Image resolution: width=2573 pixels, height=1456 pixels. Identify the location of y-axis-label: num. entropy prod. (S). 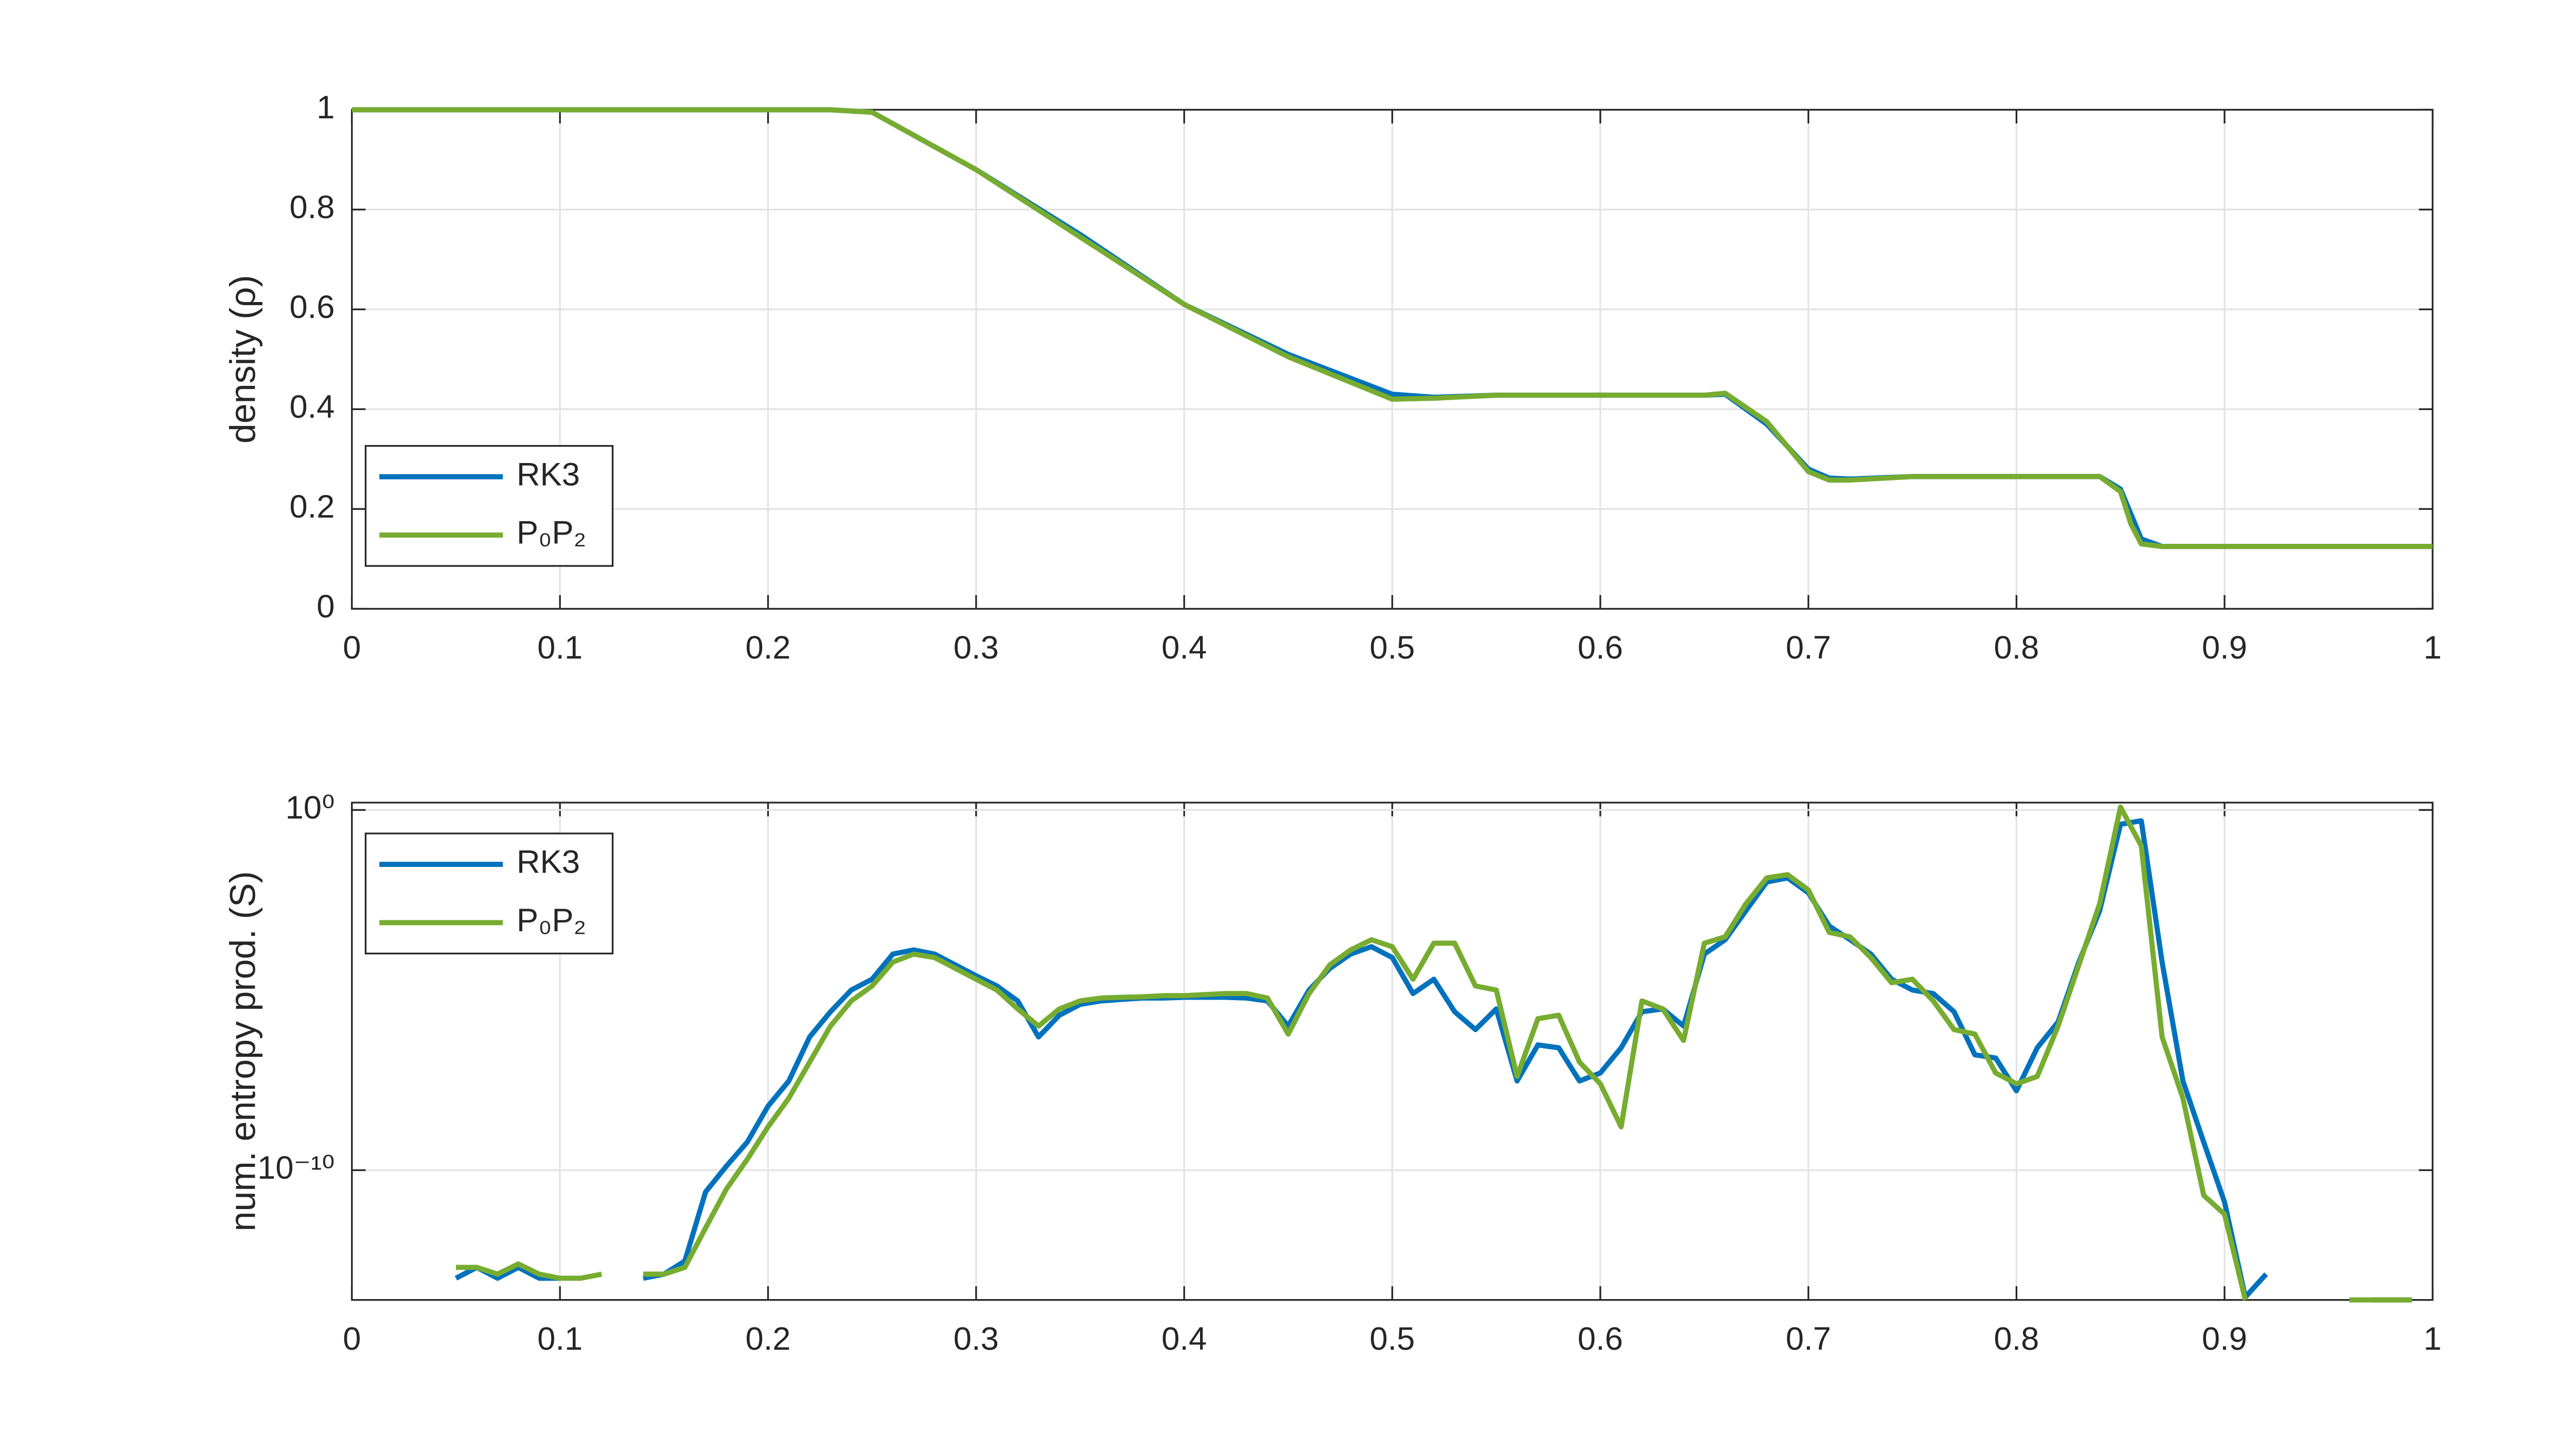
(243, 1051).